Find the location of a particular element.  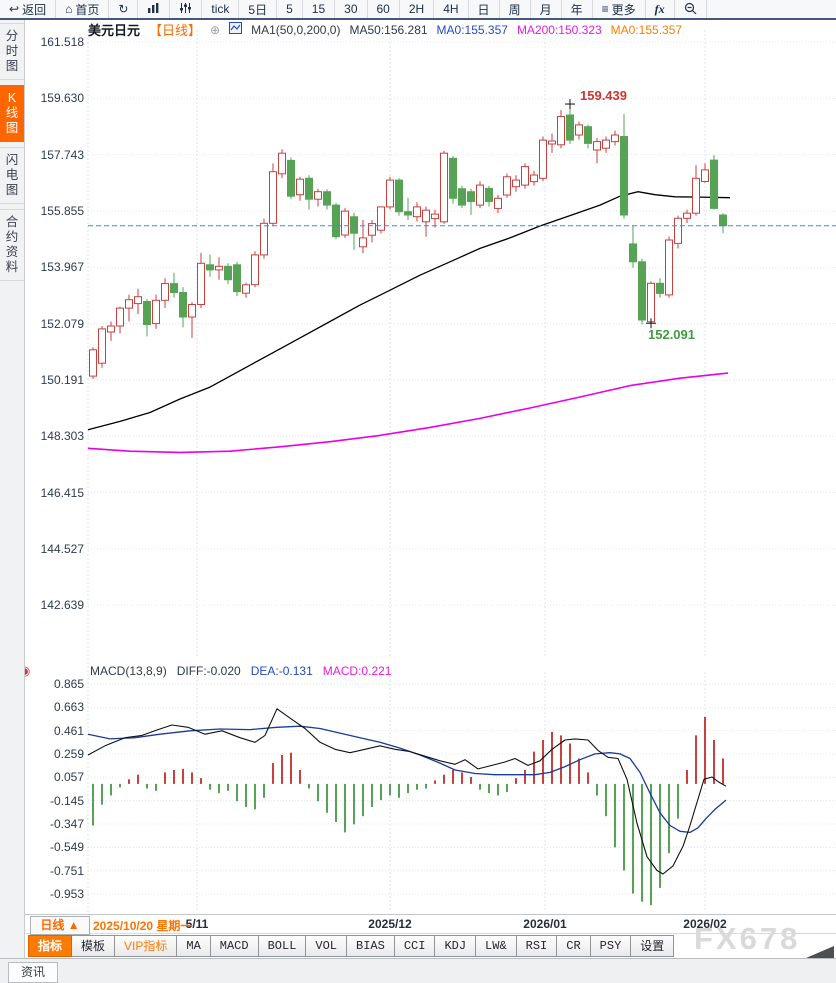

diff-value: DIFF:-0.020 is located at coordinates (208, 671).